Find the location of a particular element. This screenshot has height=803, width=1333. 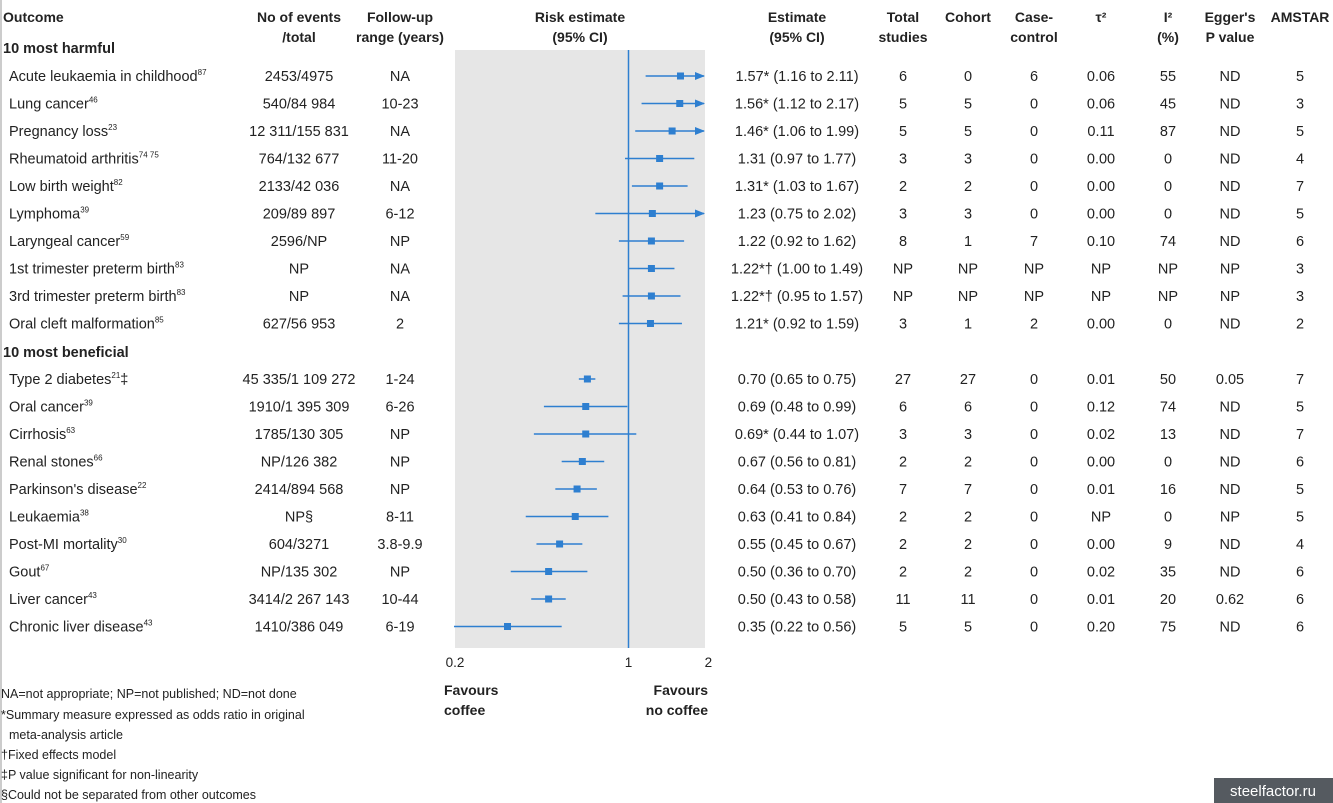

header-estimate-line1: Estimate is located at coordinates (797, 17).